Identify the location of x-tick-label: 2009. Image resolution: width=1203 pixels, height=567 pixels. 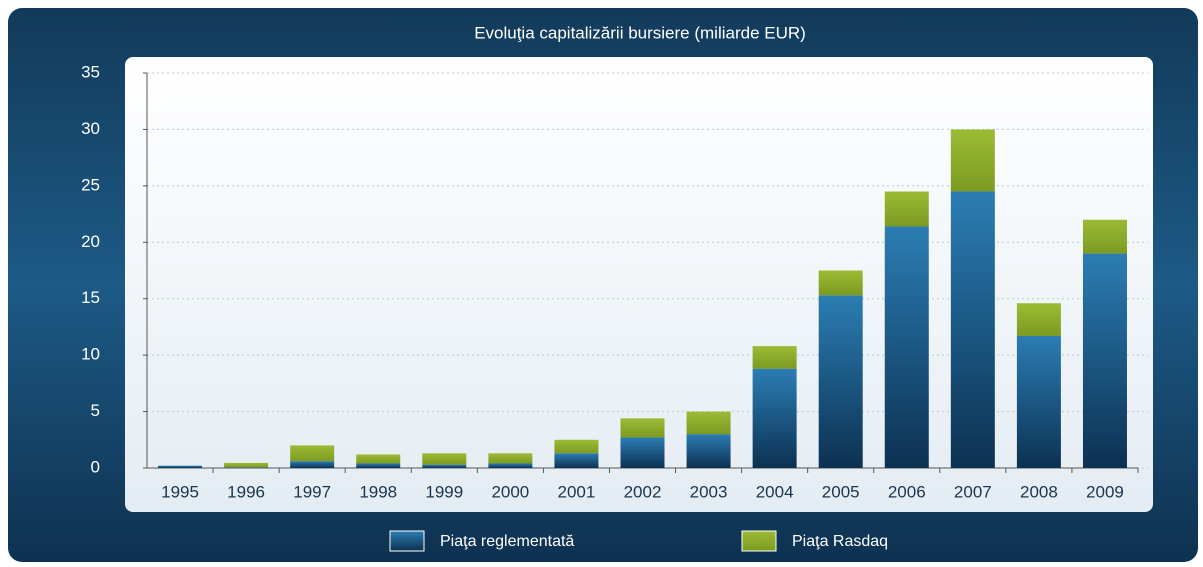
(1105, 491).